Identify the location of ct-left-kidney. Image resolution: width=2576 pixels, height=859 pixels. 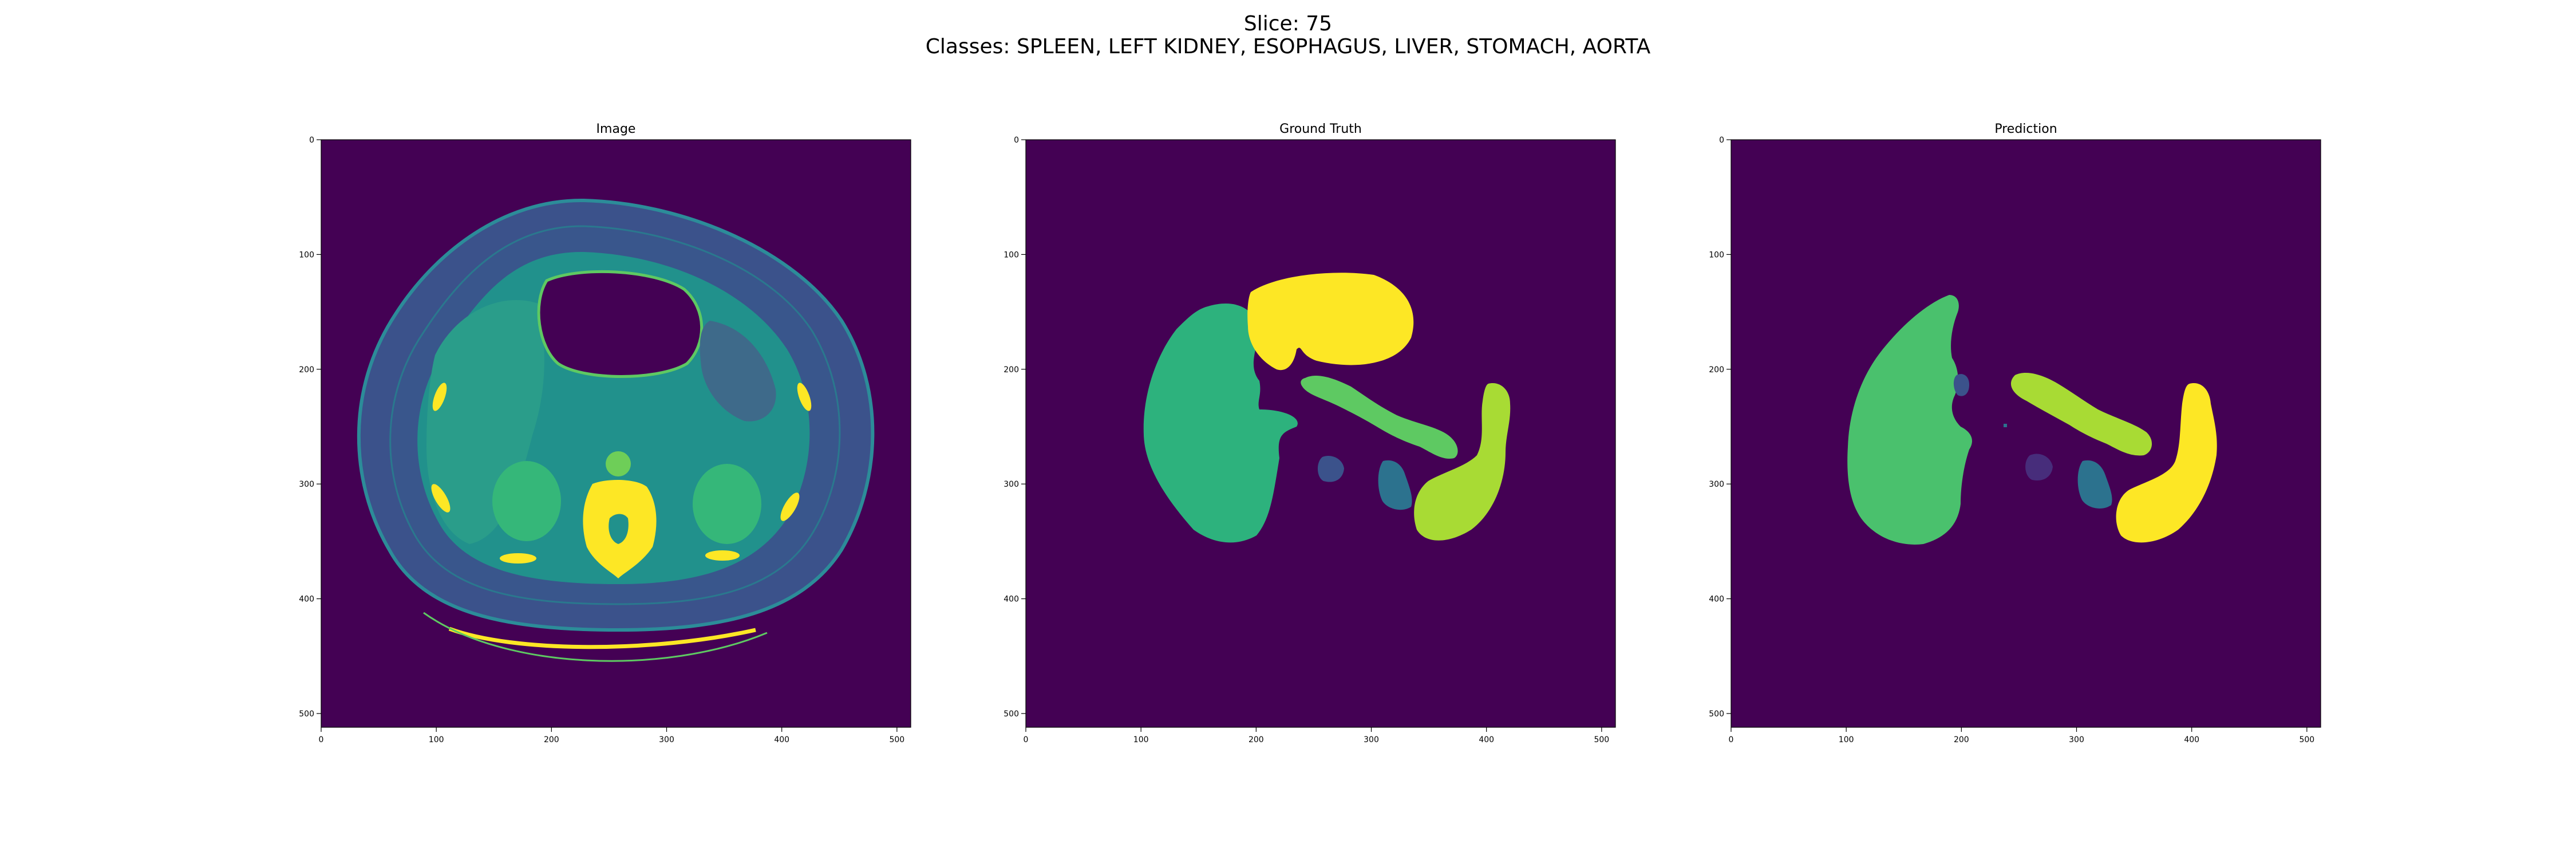
(727, 504).